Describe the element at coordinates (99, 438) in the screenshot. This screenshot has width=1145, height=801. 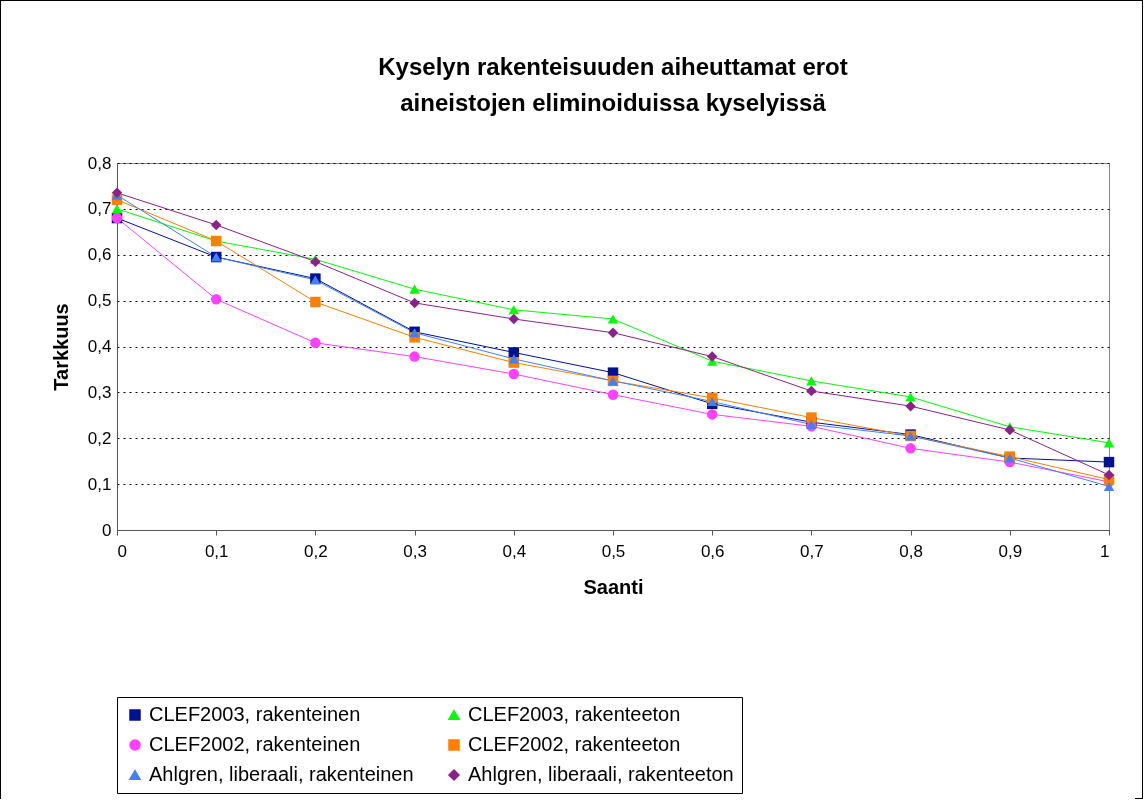
I see `y-tick-label: 0,2` at that location.